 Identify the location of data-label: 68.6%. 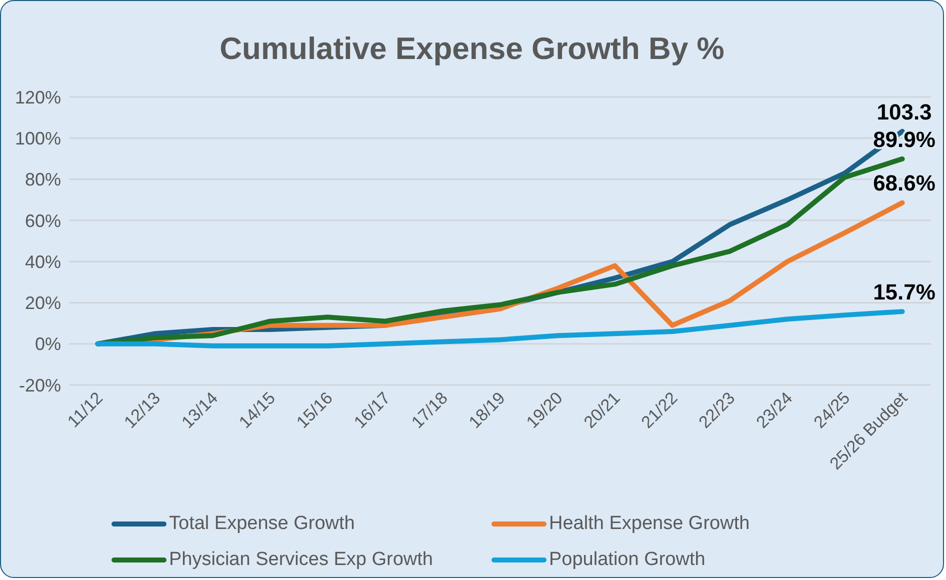
(904, 183).